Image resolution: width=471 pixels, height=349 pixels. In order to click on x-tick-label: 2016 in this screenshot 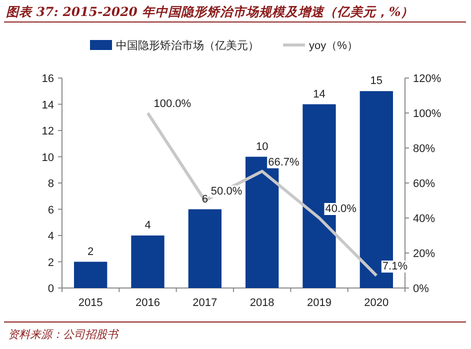, I will do `click(148, 303)`.